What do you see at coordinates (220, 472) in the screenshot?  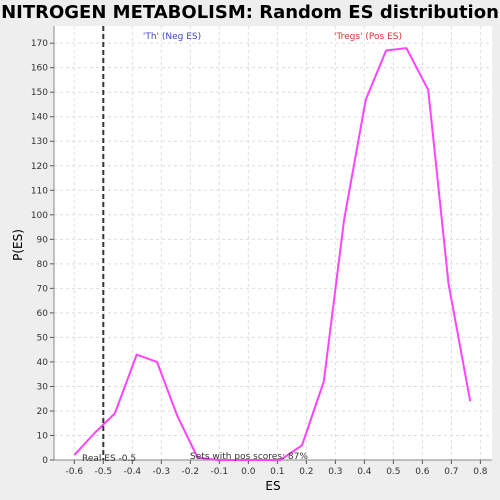 I see `x-tick-label: -0.1` at bounding box center [220, 472].